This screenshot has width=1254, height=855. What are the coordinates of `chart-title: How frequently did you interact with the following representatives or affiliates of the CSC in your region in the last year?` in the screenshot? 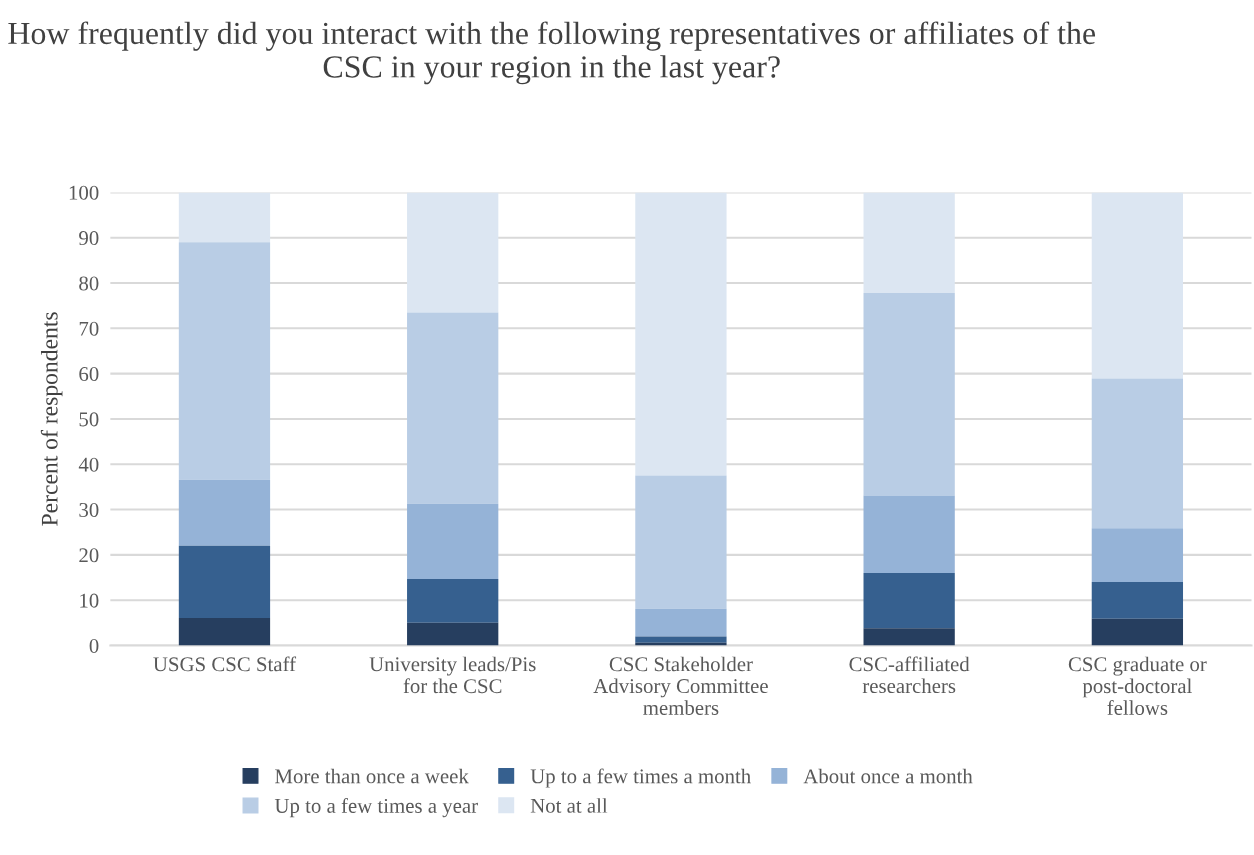 It's located at (552, 53).